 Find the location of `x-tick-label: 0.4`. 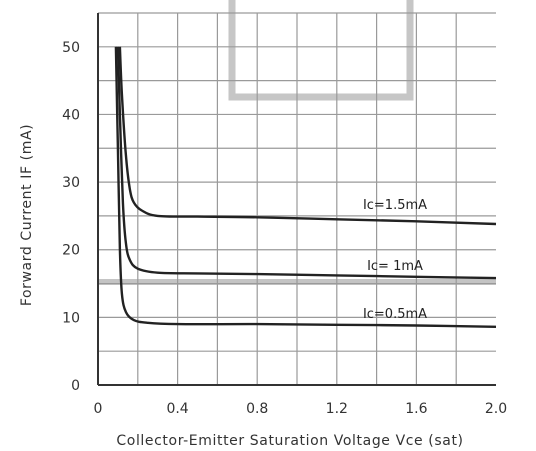

x-tick-label: 0.4 is located at coordinates (177, 409).